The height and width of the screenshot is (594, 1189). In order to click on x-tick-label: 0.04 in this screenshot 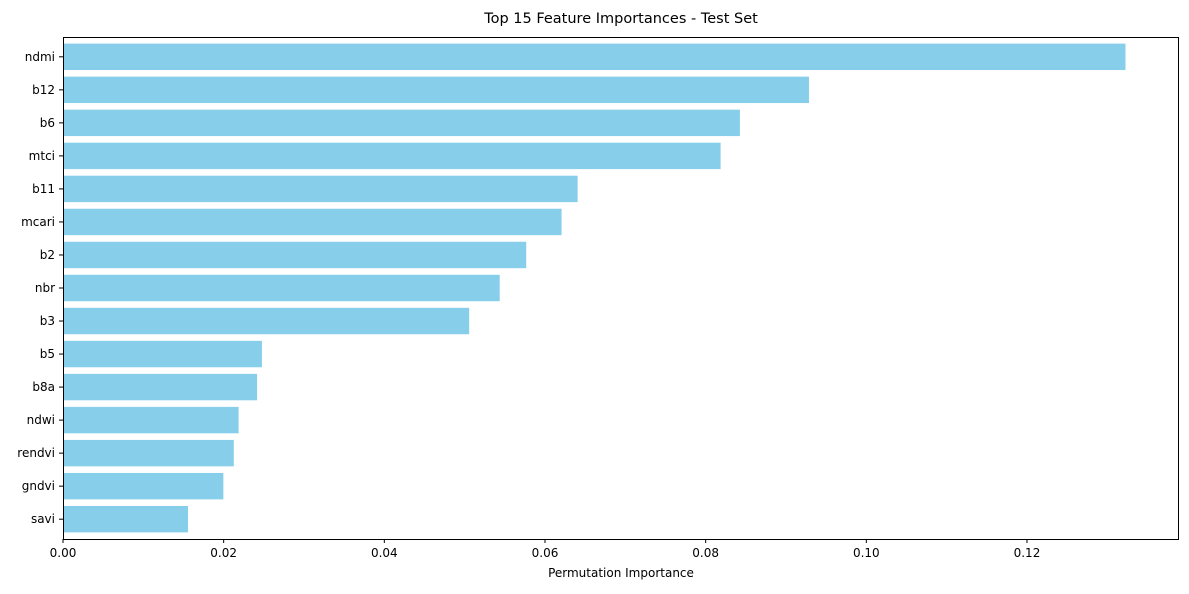, I will do `click(384, 553)`.